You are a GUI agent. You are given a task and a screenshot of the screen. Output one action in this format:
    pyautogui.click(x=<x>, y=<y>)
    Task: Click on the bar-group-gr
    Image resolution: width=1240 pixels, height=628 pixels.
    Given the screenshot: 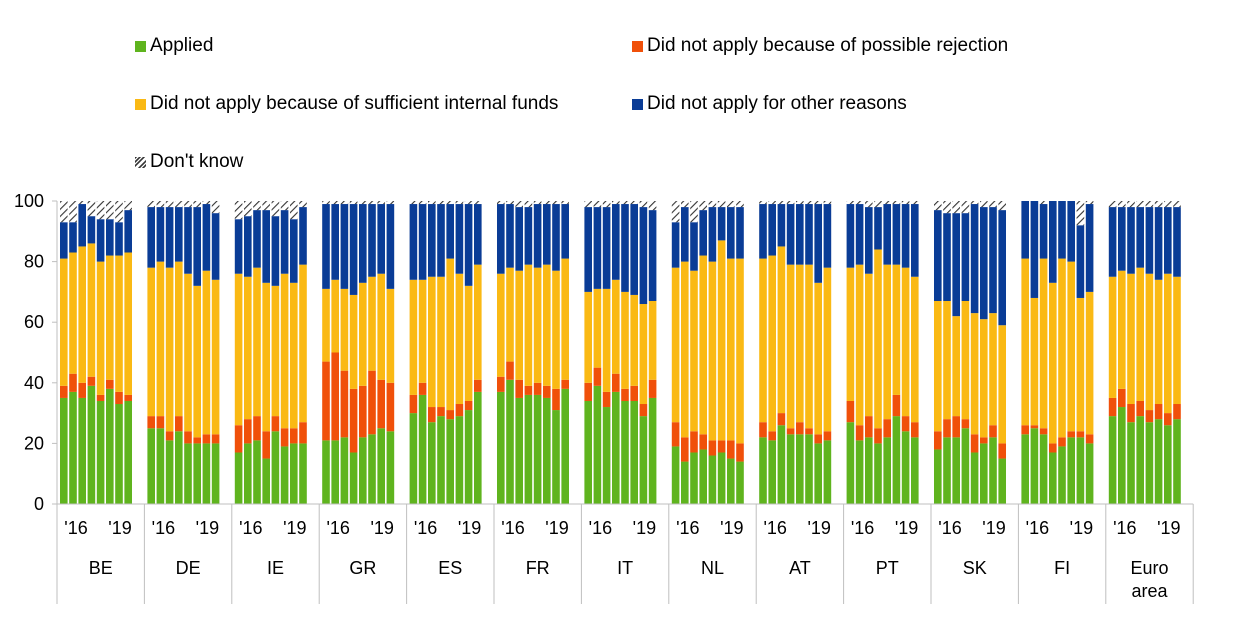 What is the action you would take?
    pyautogui.click(x=358, y=352)
    